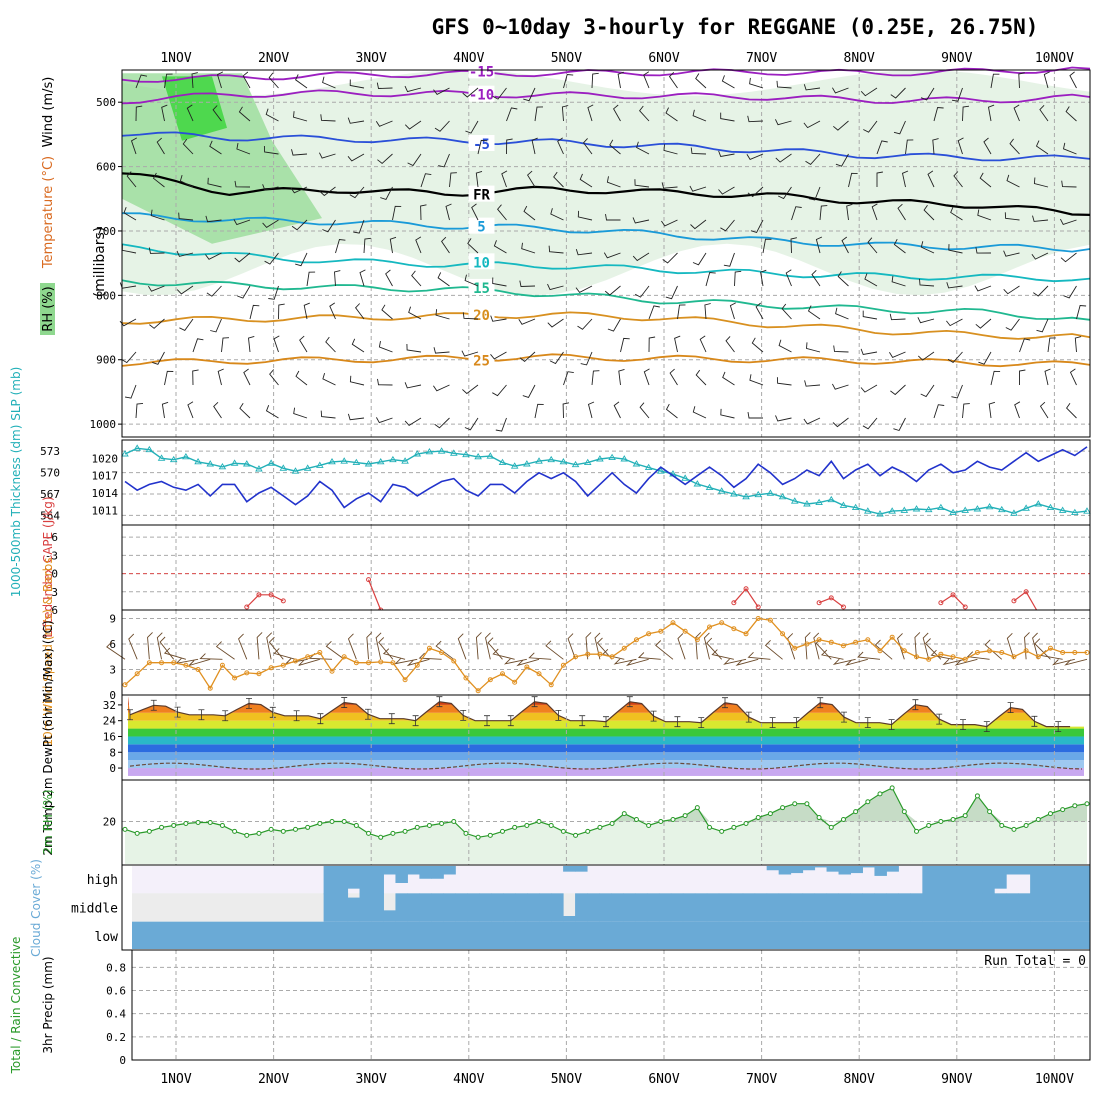  Describe the element at coordinates (606, 325) in the screenshot. I see `isotherm-line` at that location.